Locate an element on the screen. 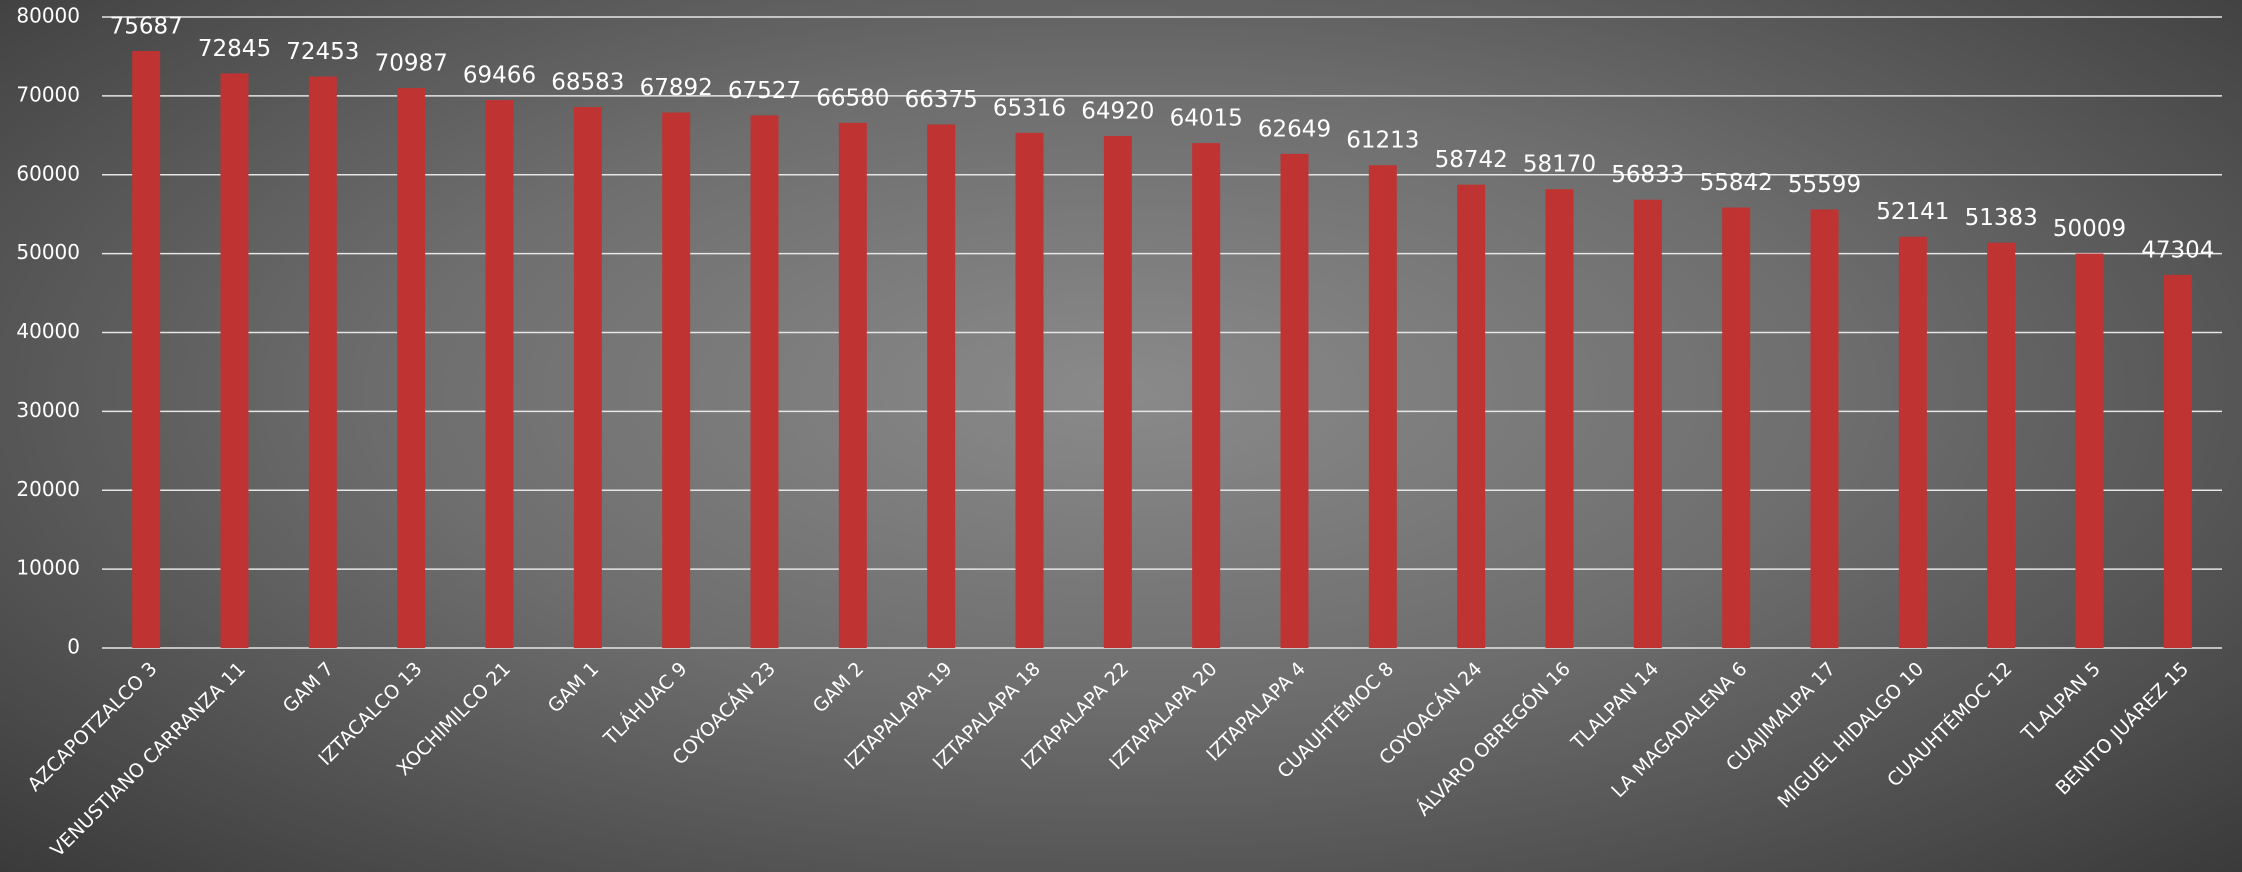 This screenshot has height=872, width=2242. x-tick-label: MIGUEL HIDALGO 10 is located at coordinates (1850, 735).